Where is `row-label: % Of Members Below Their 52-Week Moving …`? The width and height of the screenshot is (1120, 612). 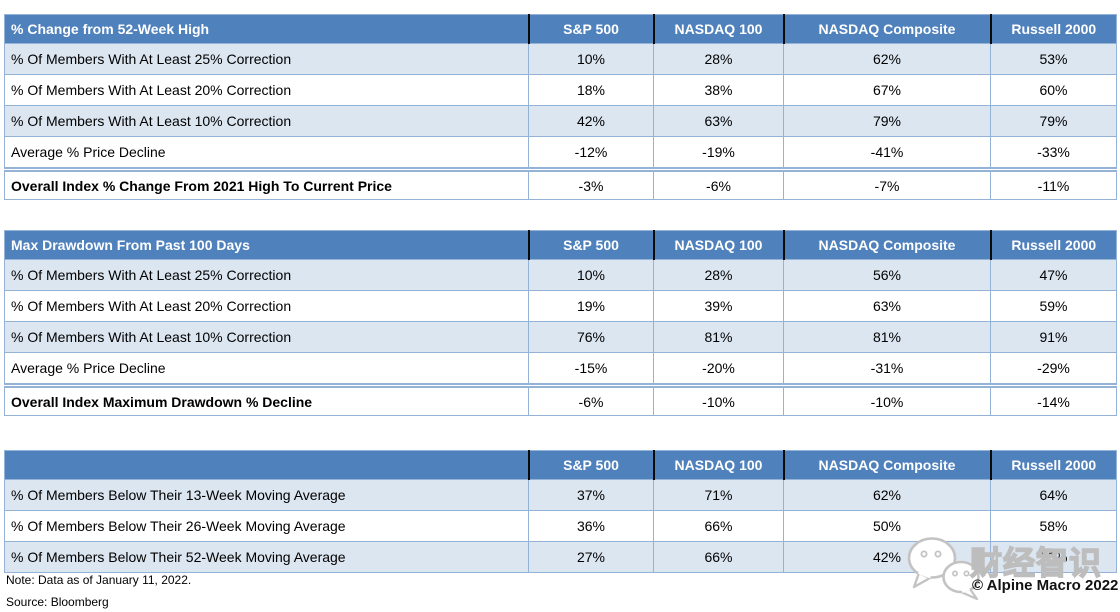 row-label: % Of Members Below Their 52-Week Moving … is located at coordinates (266, 557).